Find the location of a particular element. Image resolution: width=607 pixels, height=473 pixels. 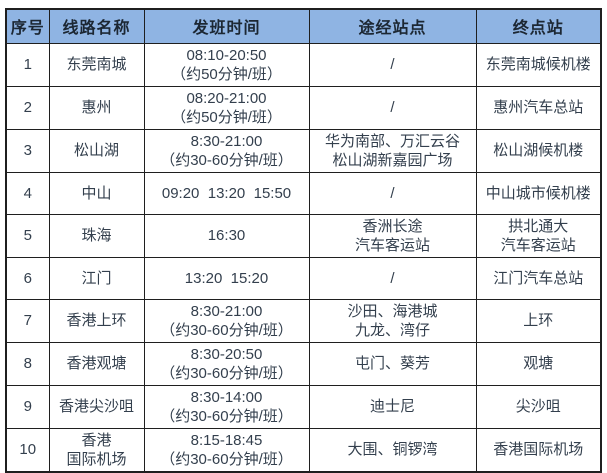

table-row: 8 香港观塘 8:30-20:50 （约30-60分钟/班） 屯门、葵芳 观塘 is located at coordinates (303, 363).